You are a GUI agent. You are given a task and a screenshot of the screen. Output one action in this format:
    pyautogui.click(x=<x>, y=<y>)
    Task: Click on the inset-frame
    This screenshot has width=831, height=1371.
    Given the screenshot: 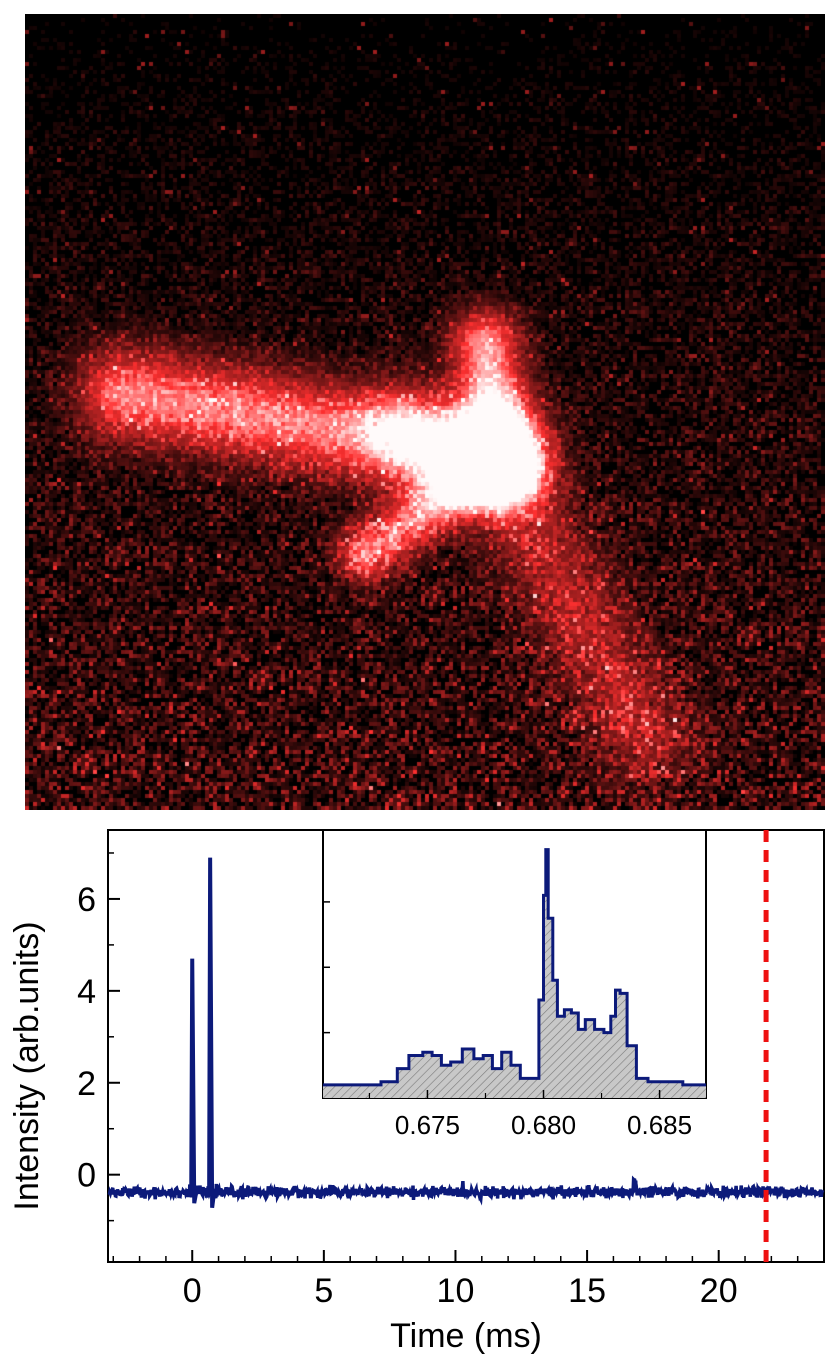 What is the action you would take?
    pyautogui.click(x=514, y=964)
    